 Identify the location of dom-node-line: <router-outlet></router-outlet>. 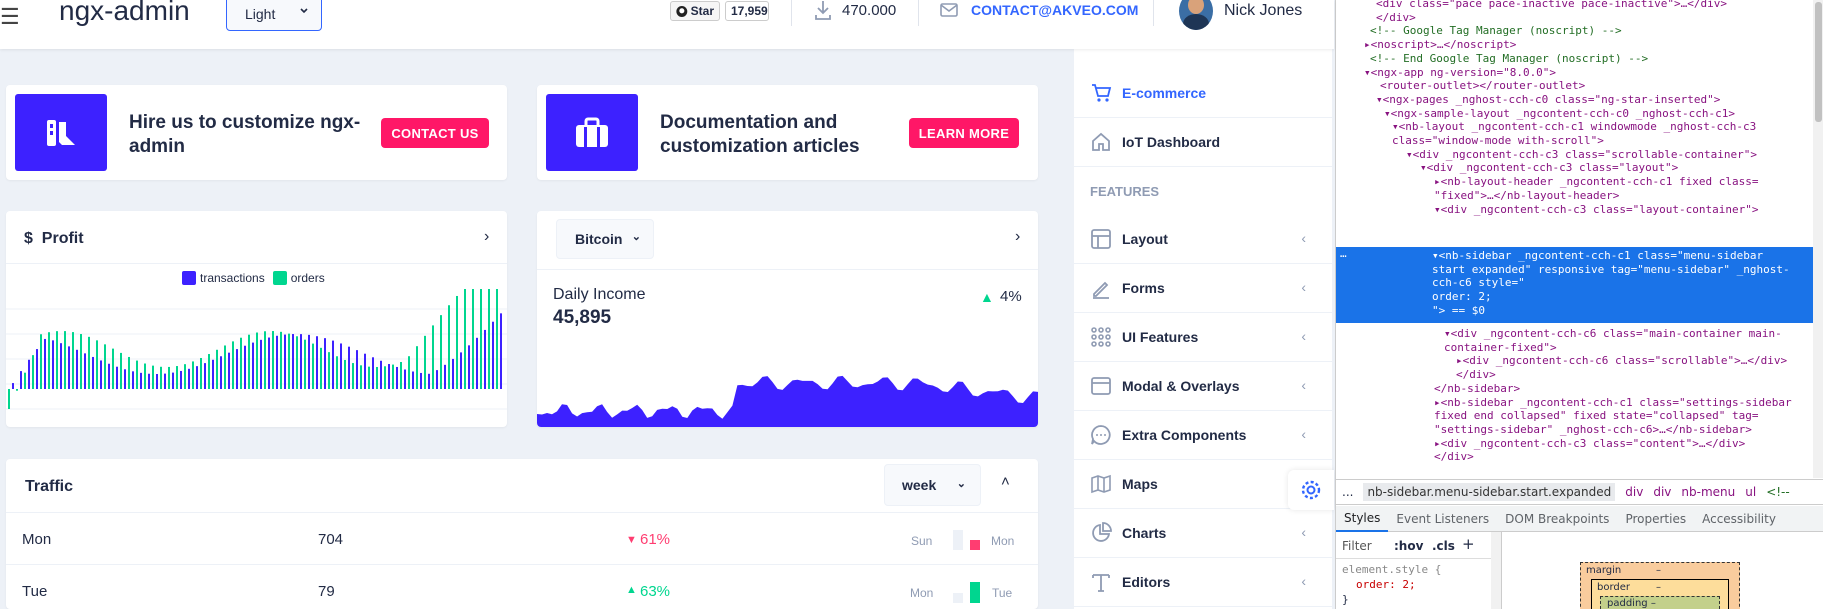
(1483, 86).